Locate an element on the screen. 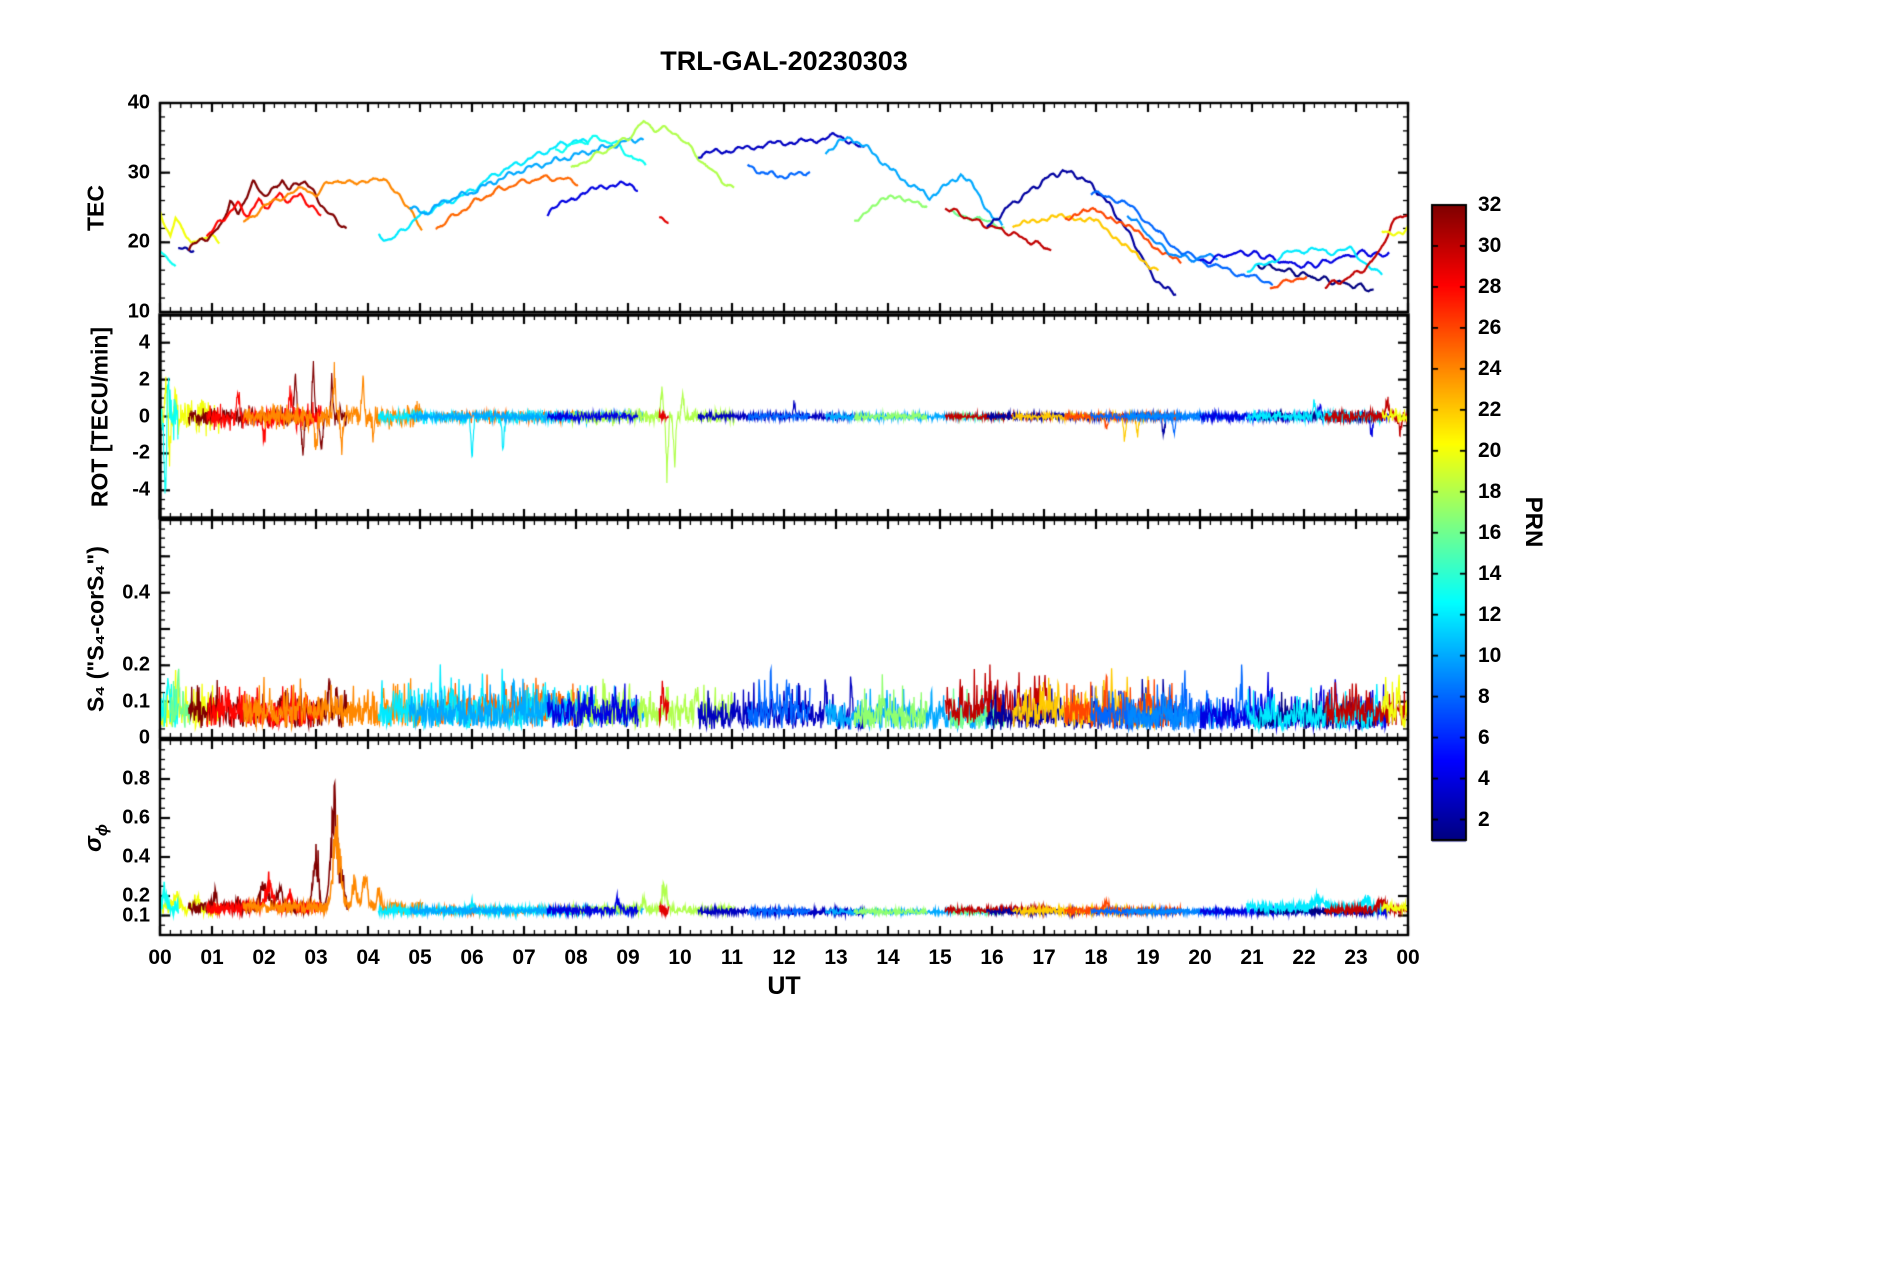  s4-axis-label: S₄ ("S₄-corS₄") is located at coordinates (95, 629).